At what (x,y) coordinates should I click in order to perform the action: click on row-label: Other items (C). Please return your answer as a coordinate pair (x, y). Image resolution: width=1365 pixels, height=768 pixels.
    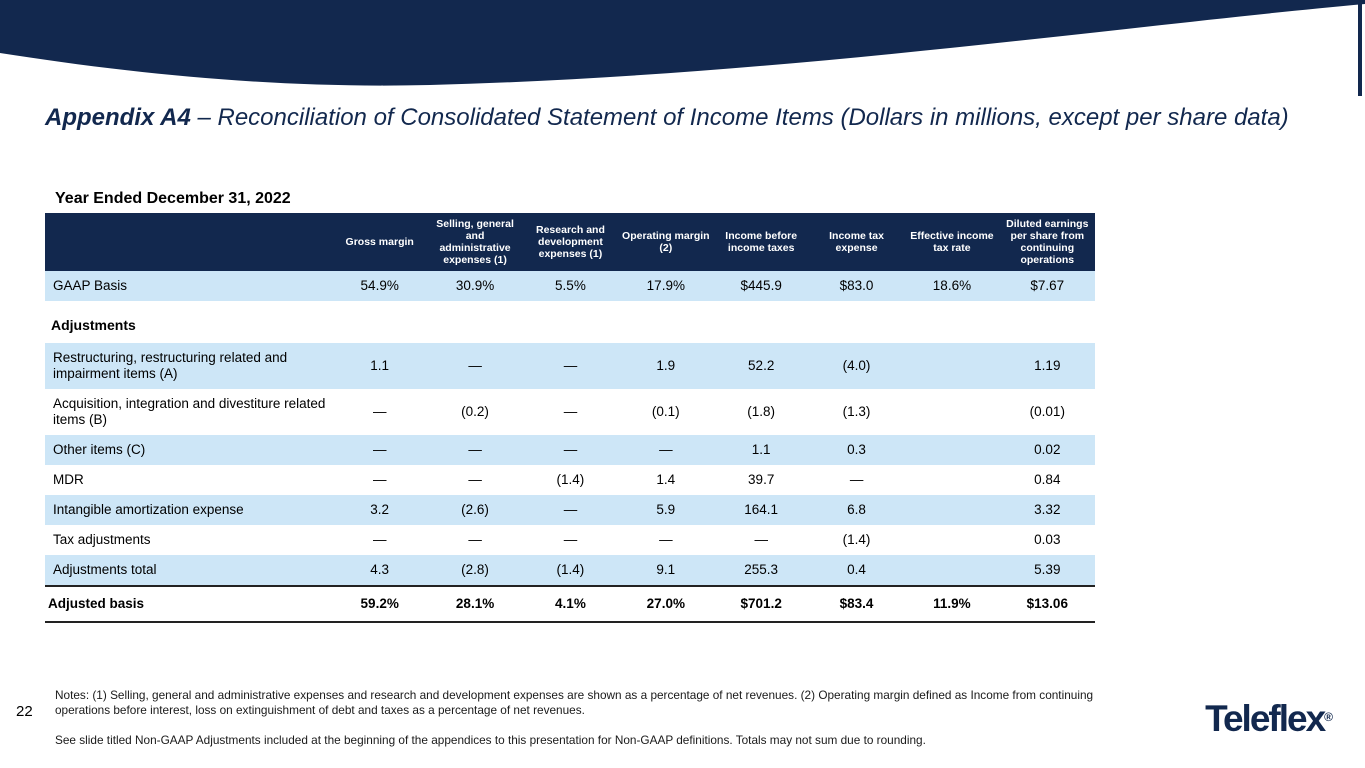
    Looking at the image, I should click on (99, 449).